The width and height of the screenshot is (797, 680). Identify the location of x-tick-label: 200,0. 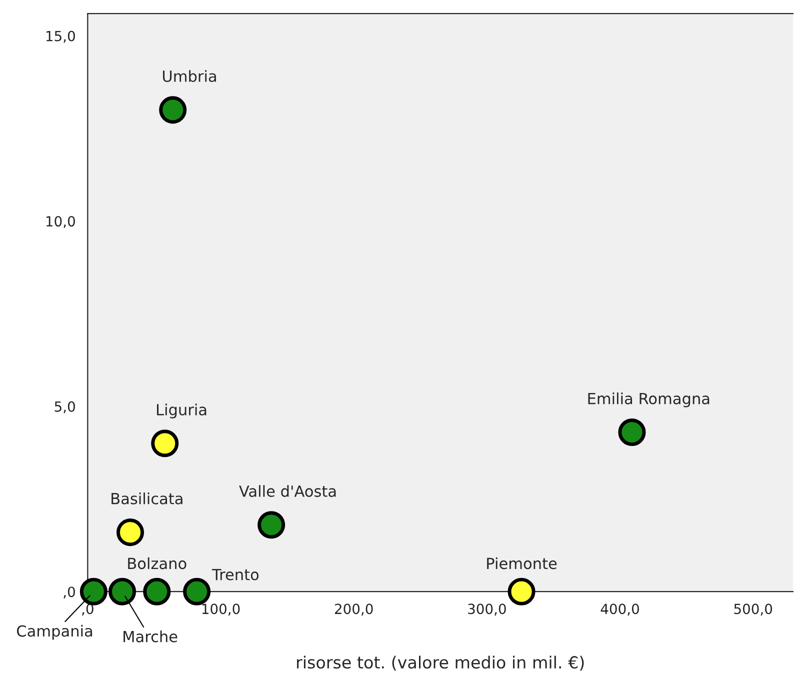
(353, 610).